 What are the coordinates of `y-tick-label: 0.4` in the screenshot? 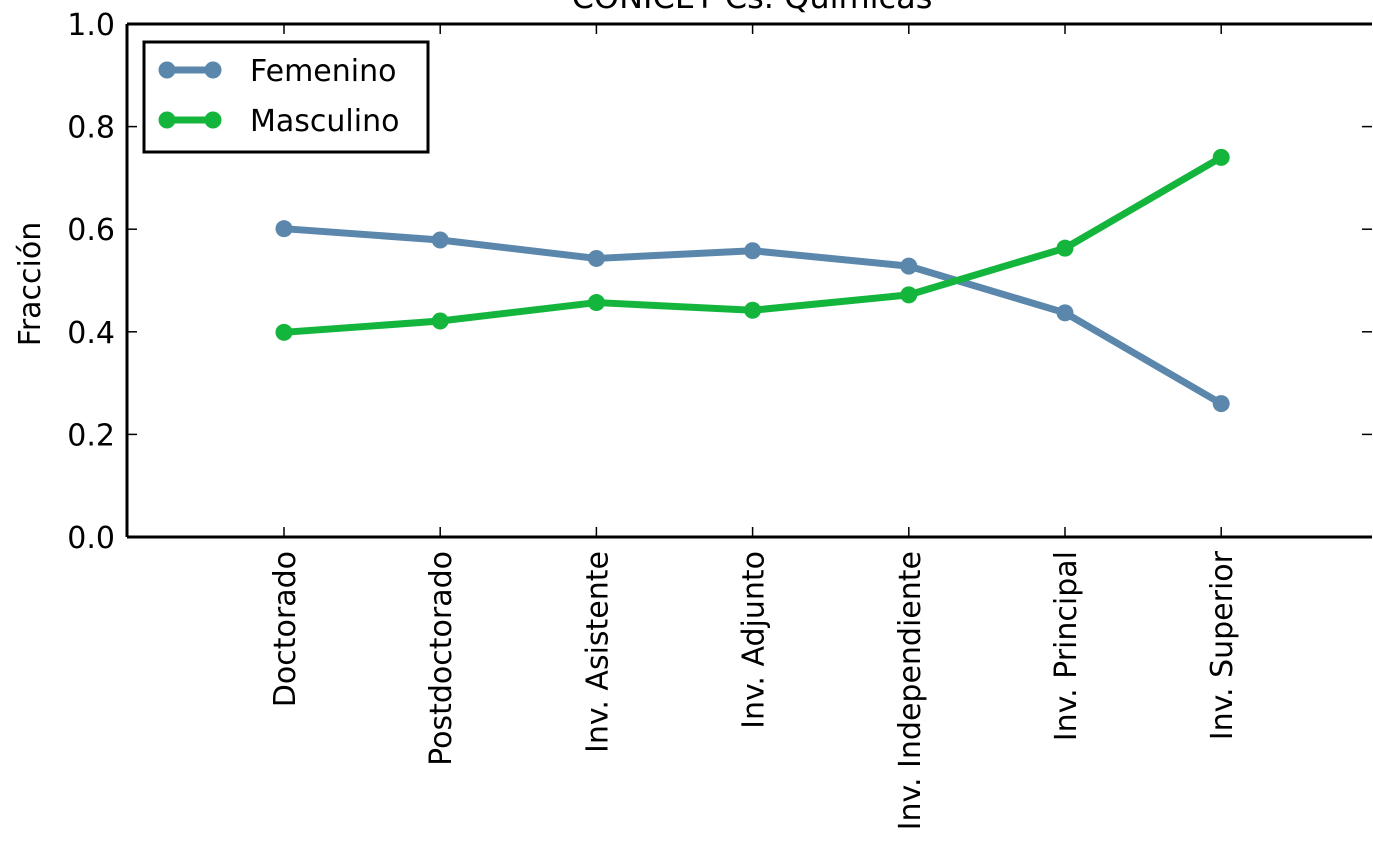 It's located at (91, 333).